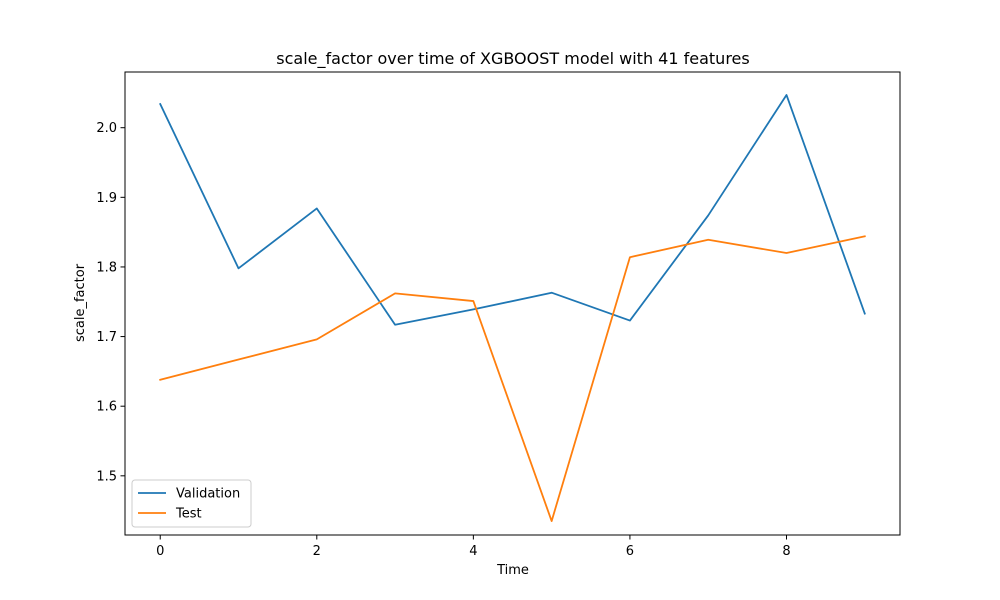 The image size is (1000, 600). Describe the element at coordinates (786, 551) in the screenshot. I see `x-tick-label: 8` at that location.